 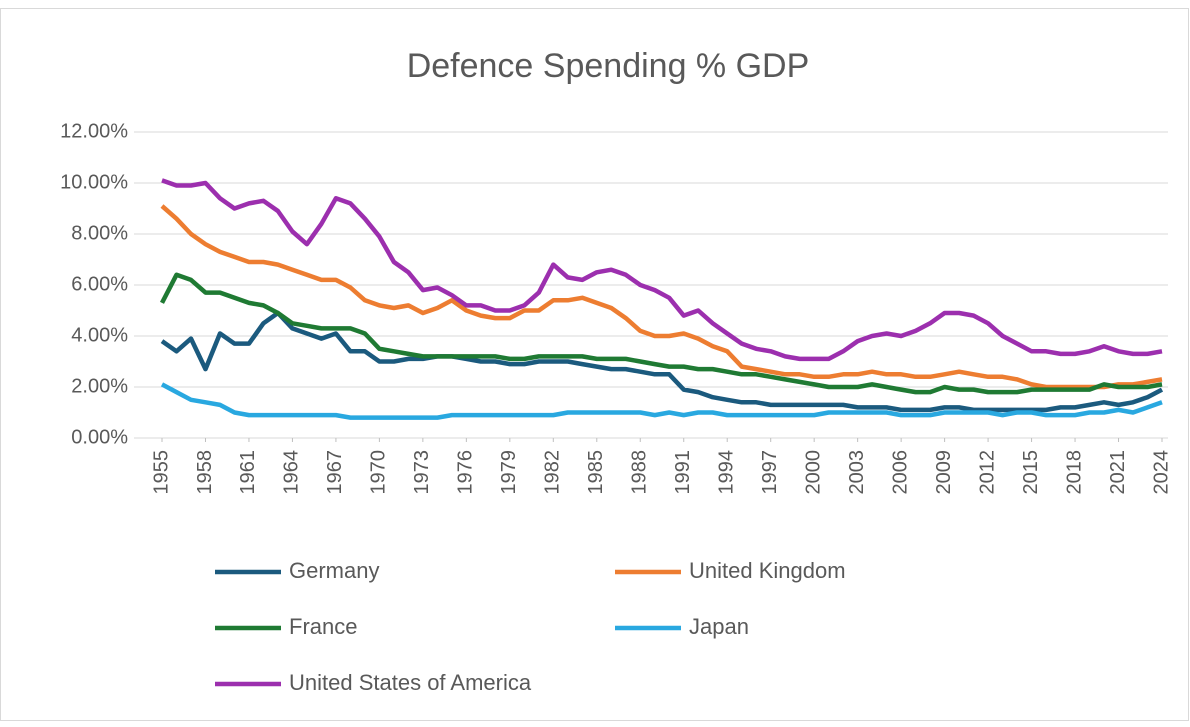 What do you see at coordinates (553, 472) in the screenshot?
I see `x-tick-label: 1982` at bounding box center [553, 472].